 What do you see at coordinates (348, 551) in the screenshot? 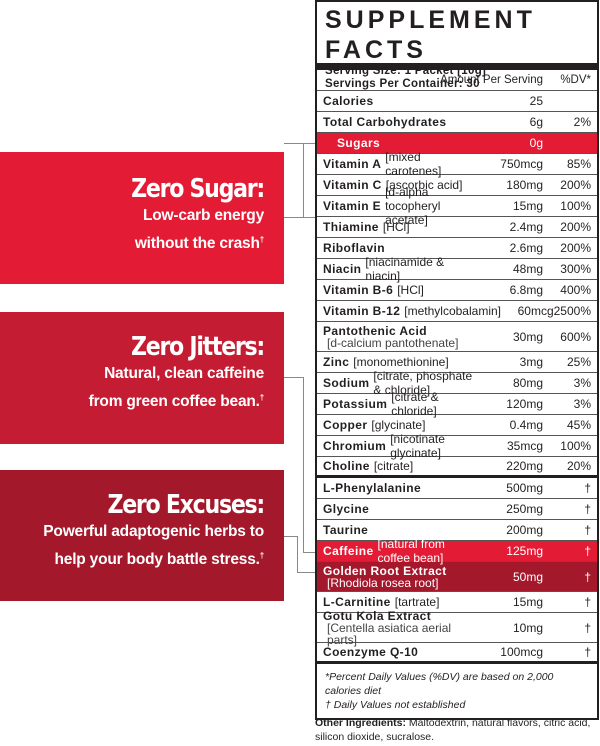
I see `nutrient-name: Caffeine` at bounding box center [348, 551].